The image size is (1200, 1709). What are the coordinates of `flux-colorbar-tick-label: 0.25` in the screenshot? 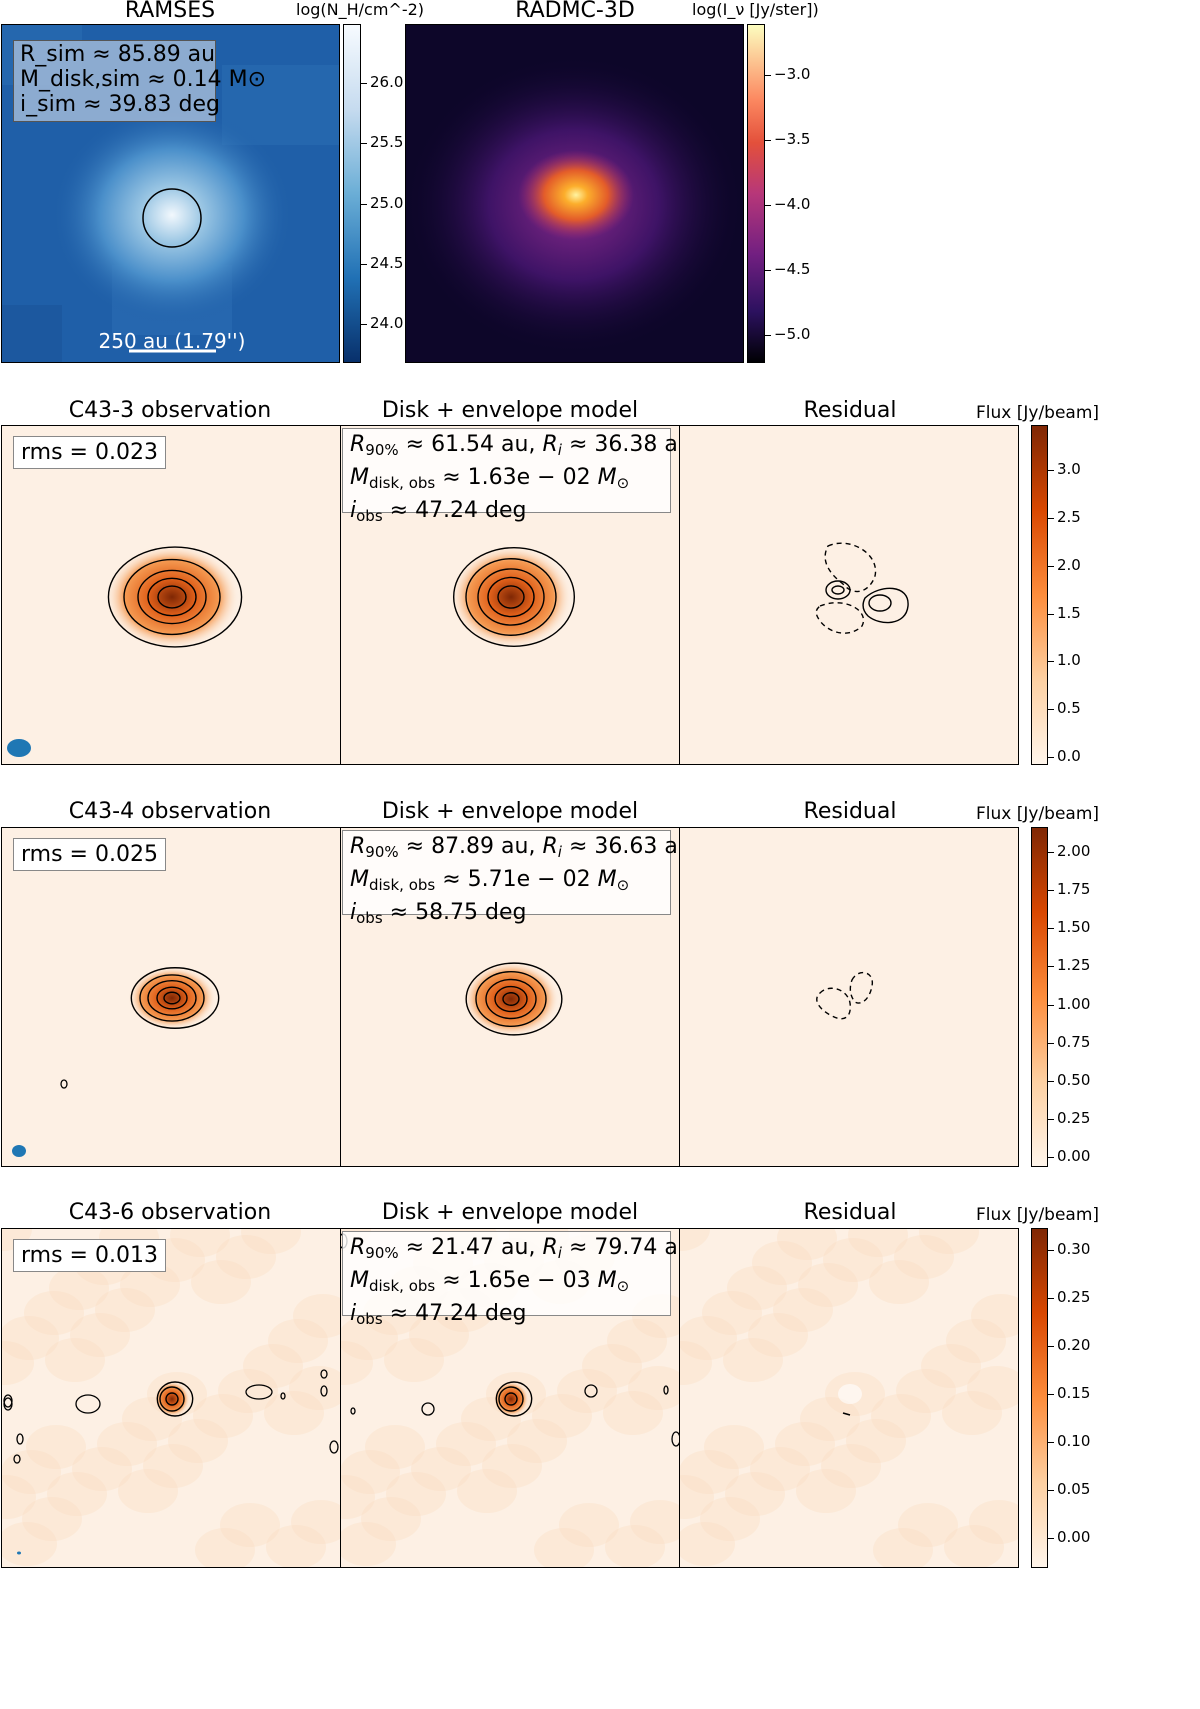 It's located at (1074, 1117).